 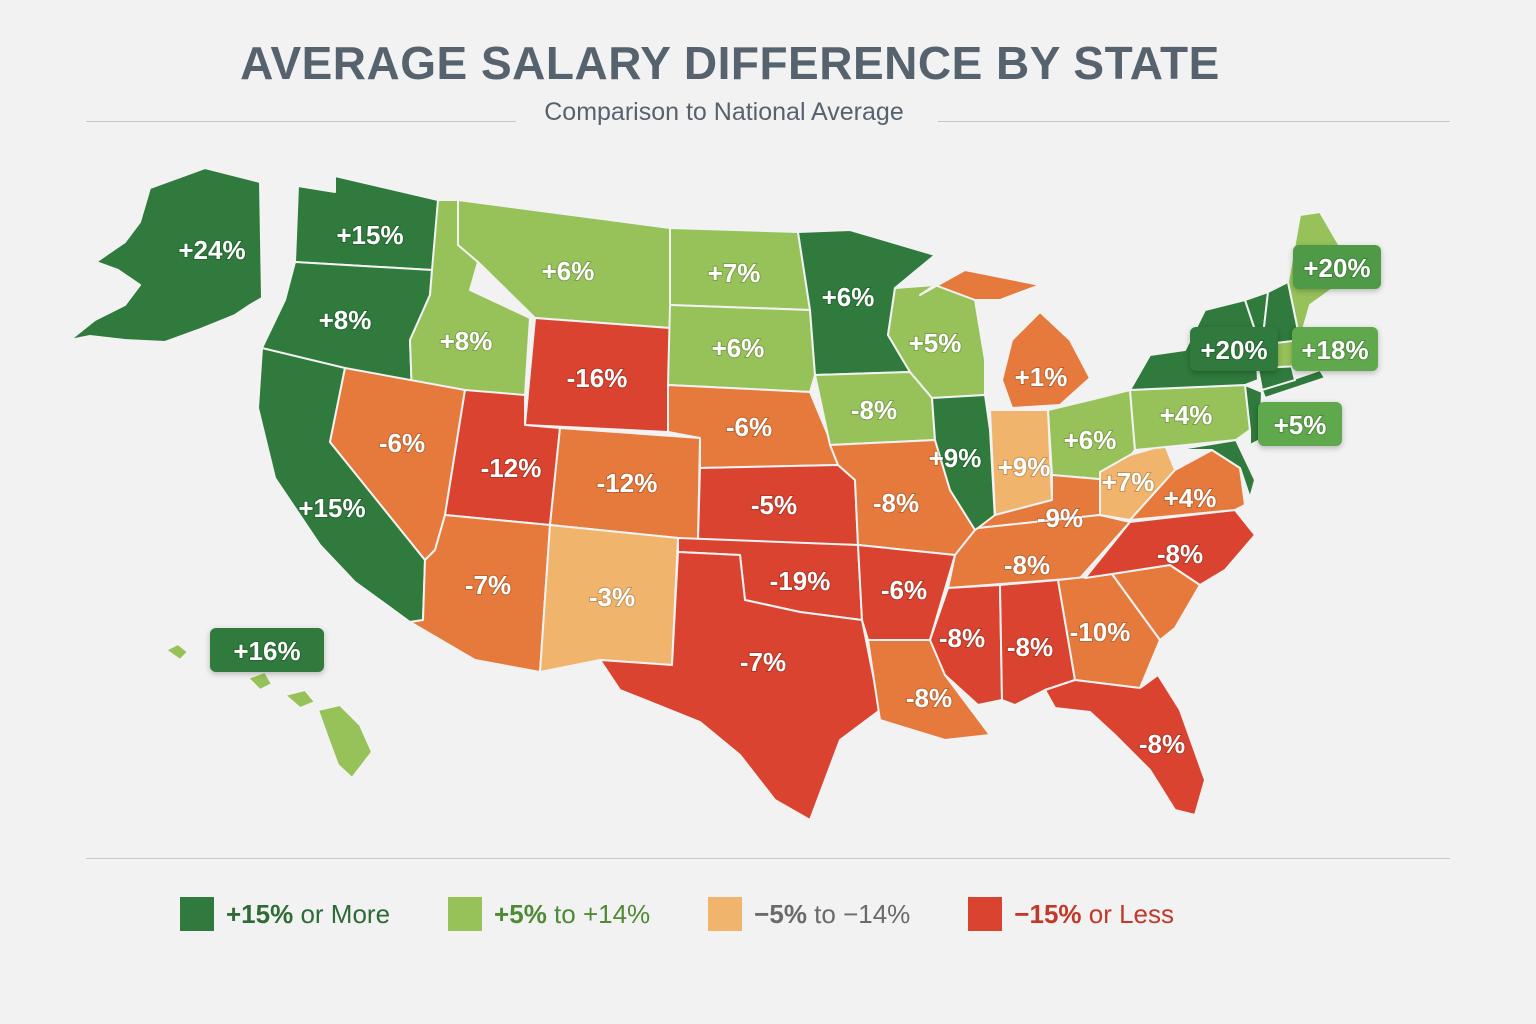 I want to click on state-label-tn: -8%, so click(x=1027, y=565).